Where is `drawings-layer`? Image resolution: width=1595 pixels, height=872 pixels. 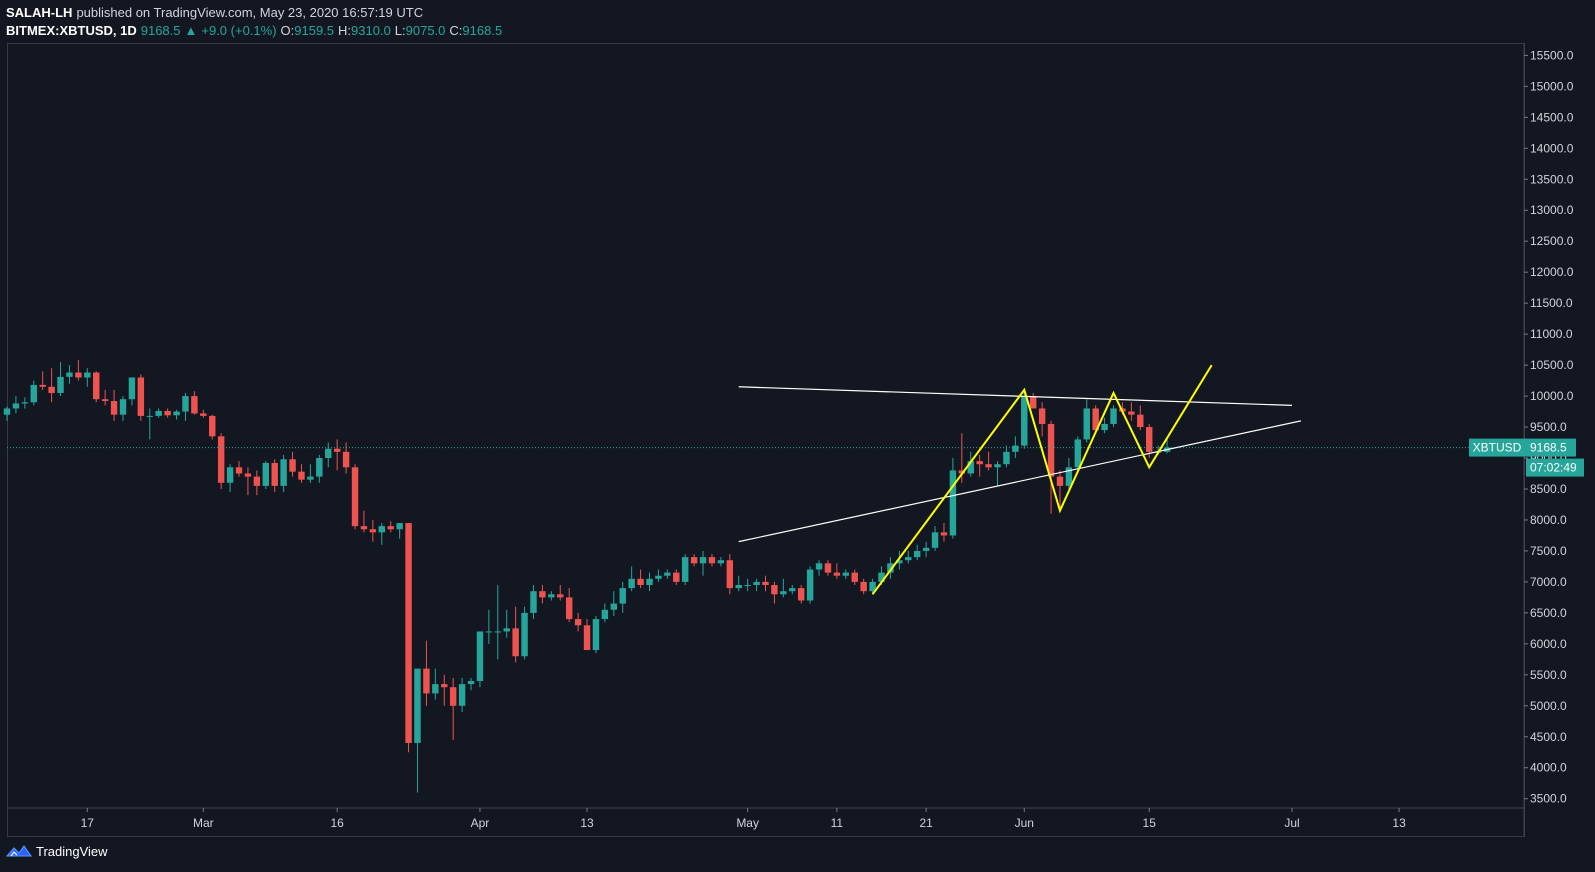
drawings-layer is located at coordinates (1020, 479).